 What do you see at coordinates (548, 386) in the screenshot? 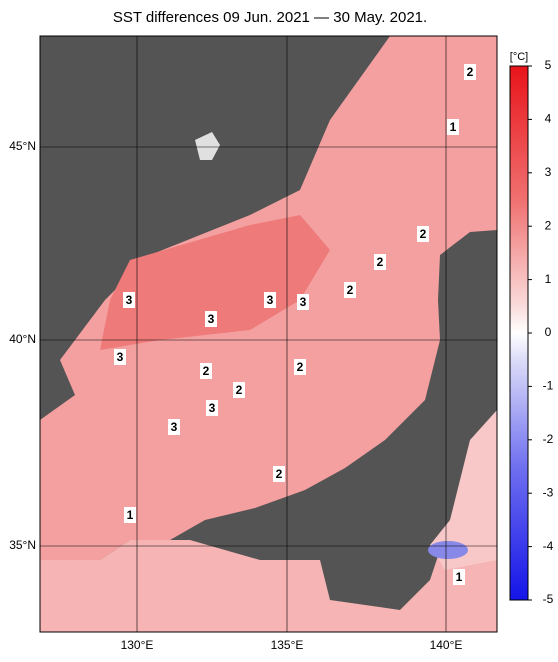
I see `colorbar-tick-label: -1` at bounding box center [548, 386].